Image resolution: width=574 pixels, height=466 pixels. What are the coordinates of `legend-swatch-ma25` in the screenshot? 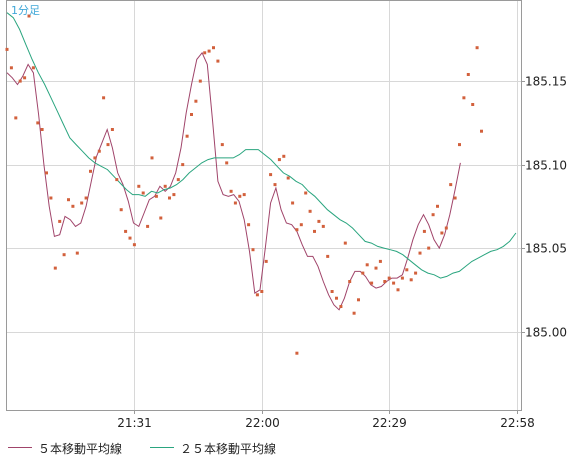 It's located at (162, 447).